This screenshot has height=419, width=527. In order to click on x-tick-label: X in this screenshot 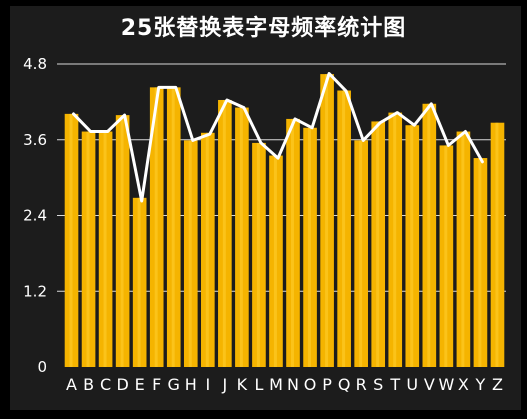, I will do `click(463, 384)`.